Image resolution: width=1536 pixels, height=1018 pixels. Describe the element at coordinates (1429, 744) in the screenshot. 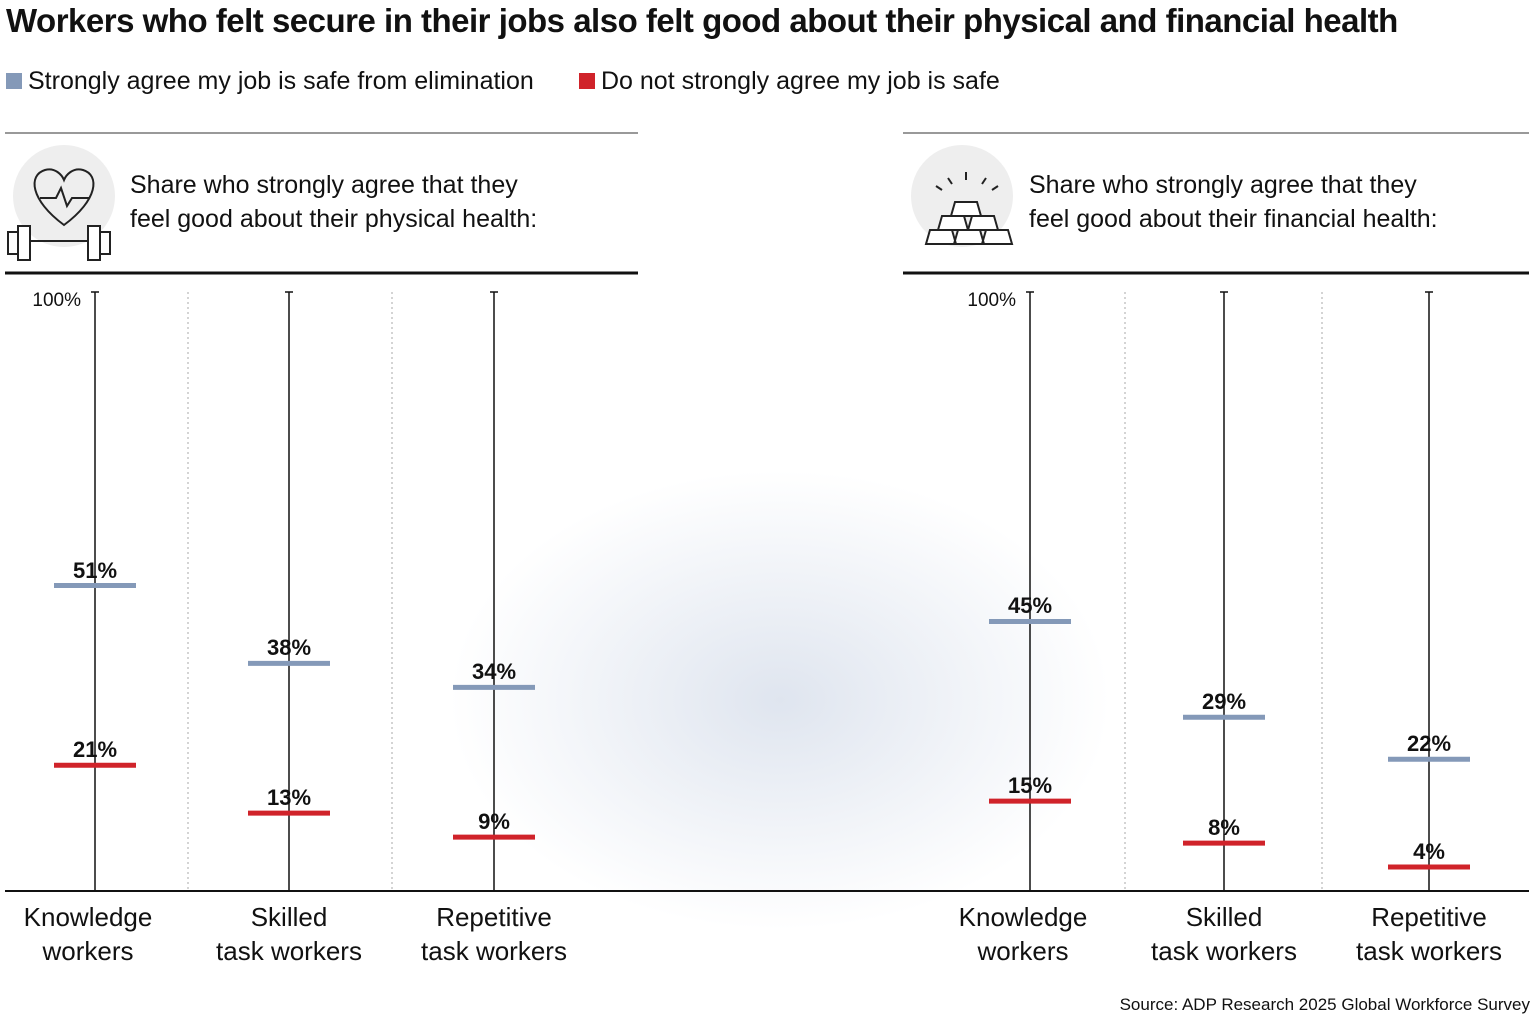

I see `value-label: 22%` at that location.